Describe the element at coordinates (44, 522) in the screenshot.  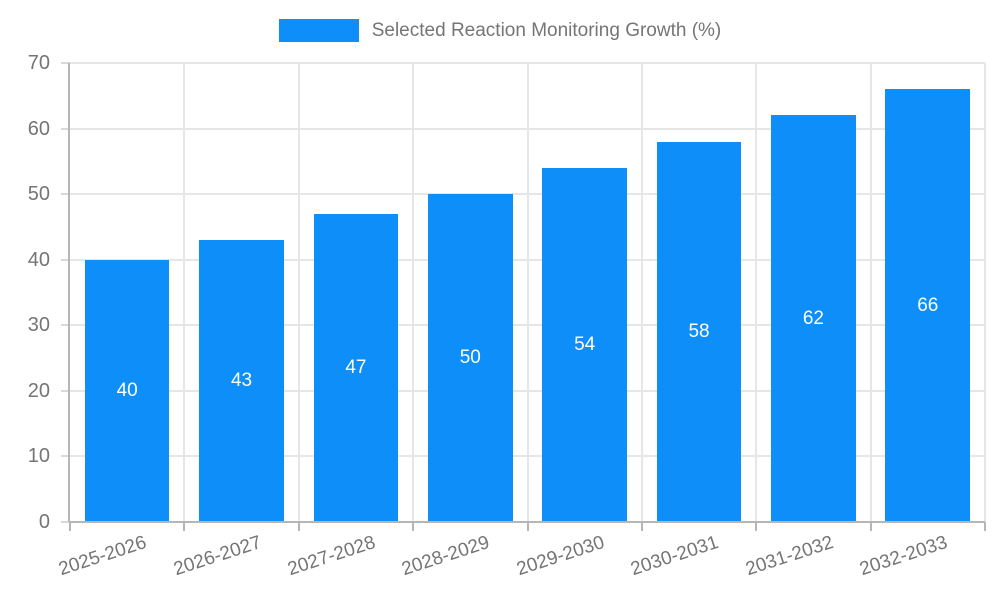
I see `y-axis-tick-label: 0` at that location.